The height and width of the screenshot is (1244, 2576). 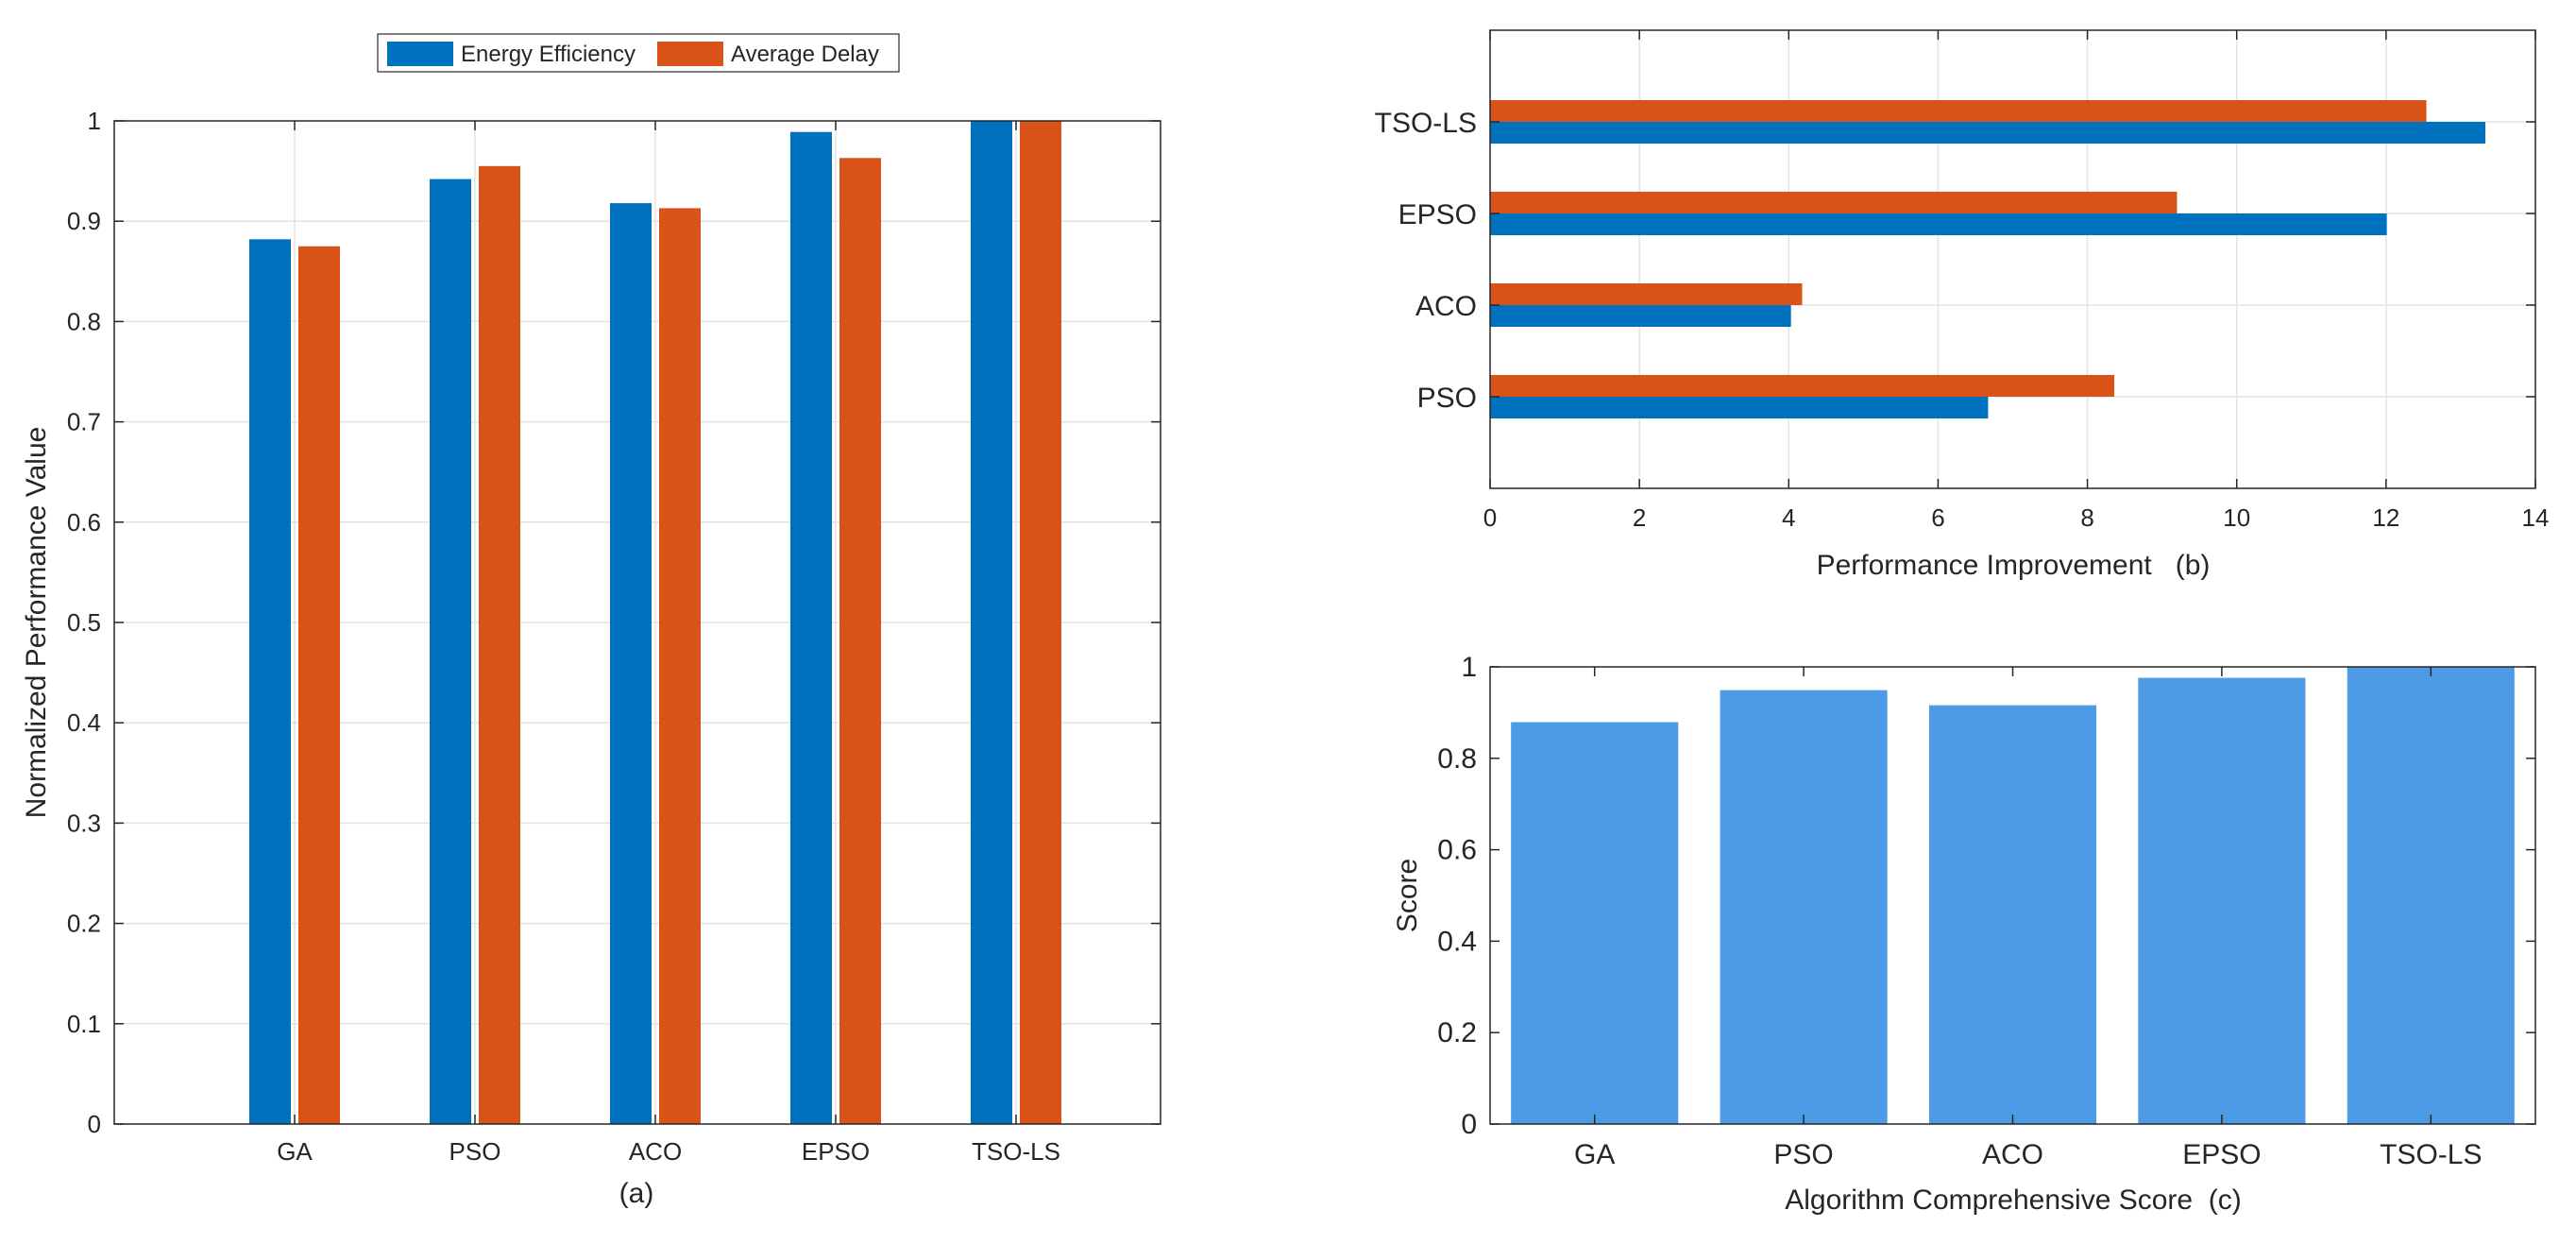 I want to click on panel-a-xlabel: (a), so click(x=636, y=1193).